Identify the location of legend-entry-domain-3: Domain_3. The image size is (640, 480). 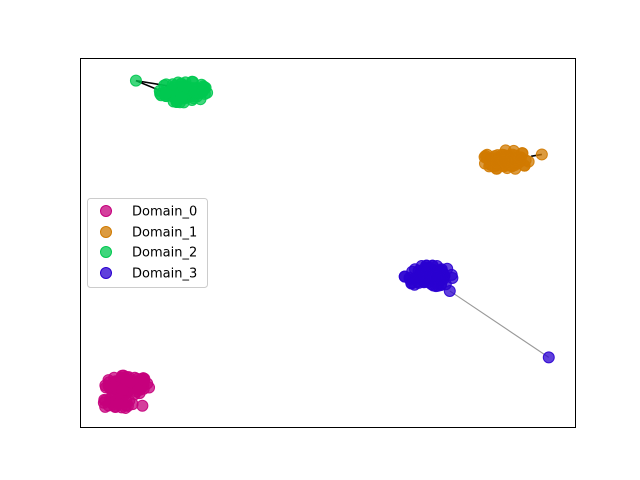
(148, 274).